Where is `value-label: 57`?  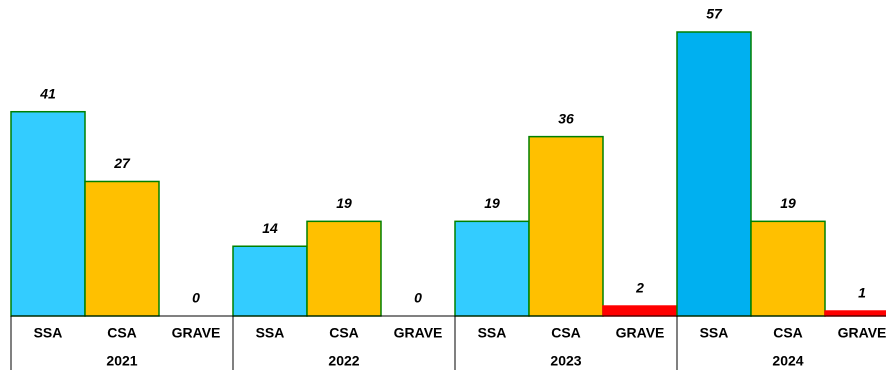 value-label: 57 is located at coordinates (714, 14).